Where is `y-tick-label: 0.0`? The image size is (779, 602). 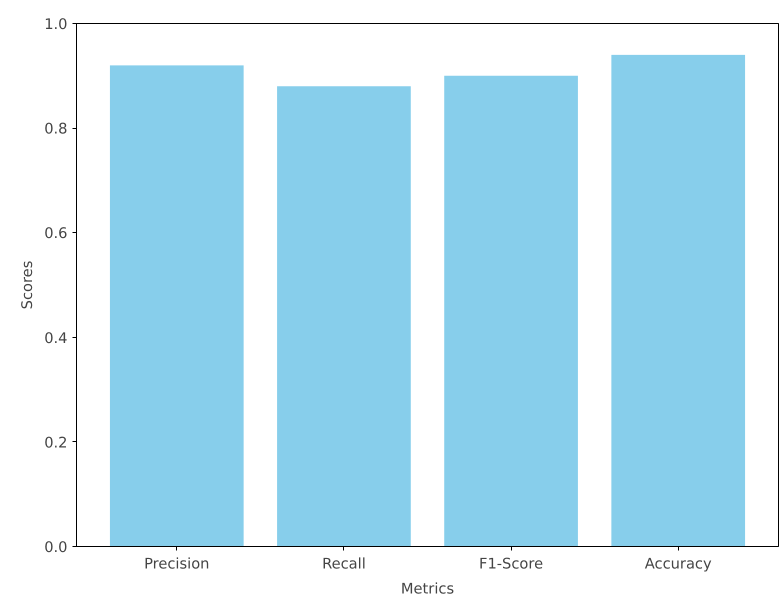
y-tick-label: 0.0 is located at coordinates (56, 547).